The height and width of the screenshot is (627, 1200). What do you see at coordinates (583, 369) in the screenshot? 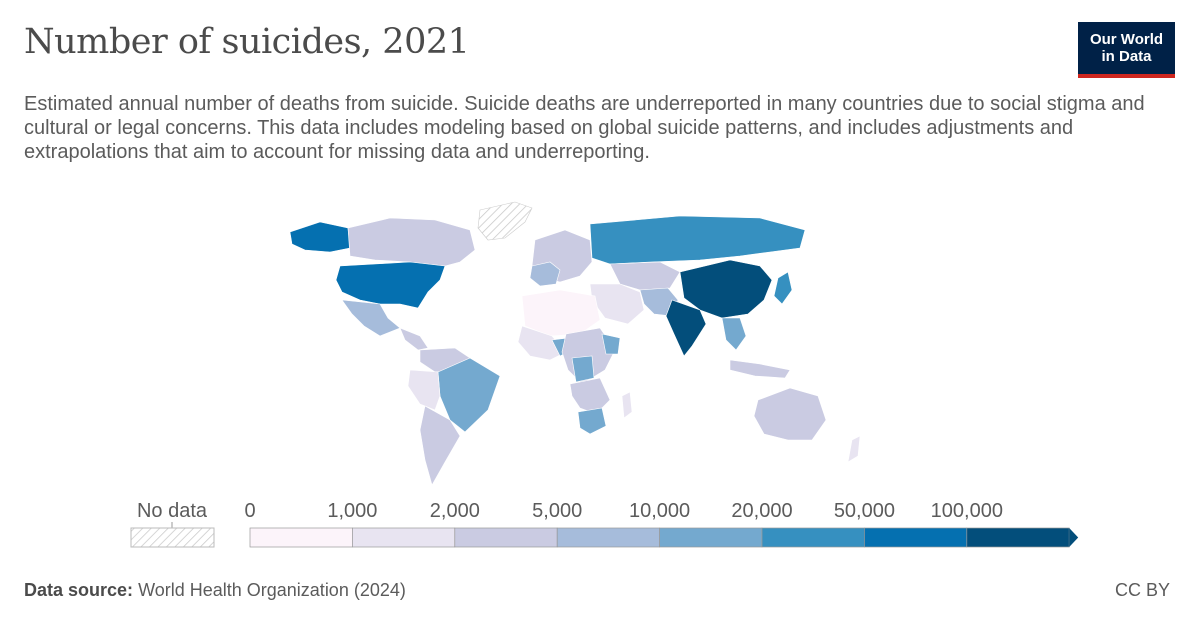
I see `country-drc` at bounding box center [583, 369].